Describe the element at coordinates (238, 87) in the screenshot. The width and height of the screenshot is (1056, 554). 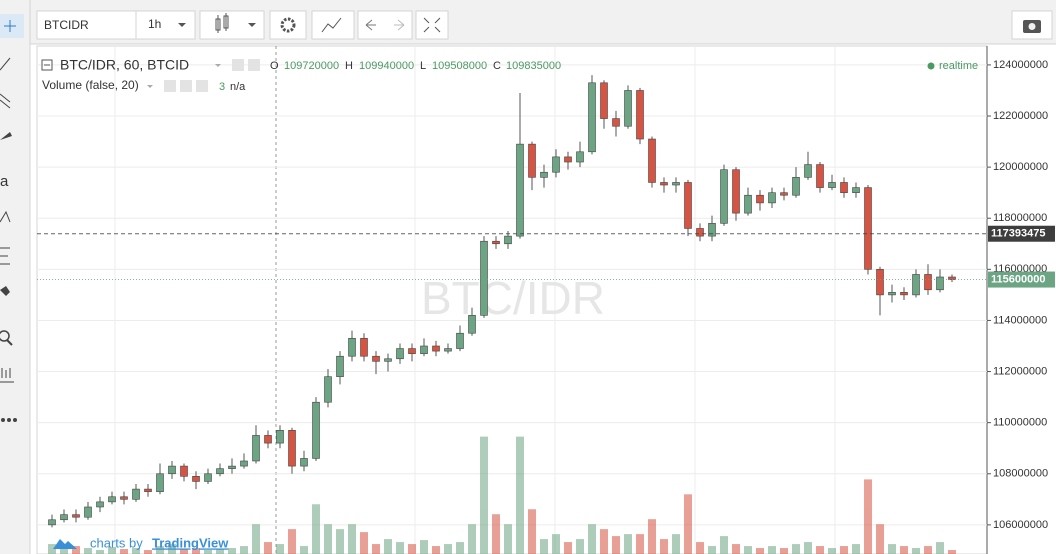
I see `volume-na: n/a` at that location.